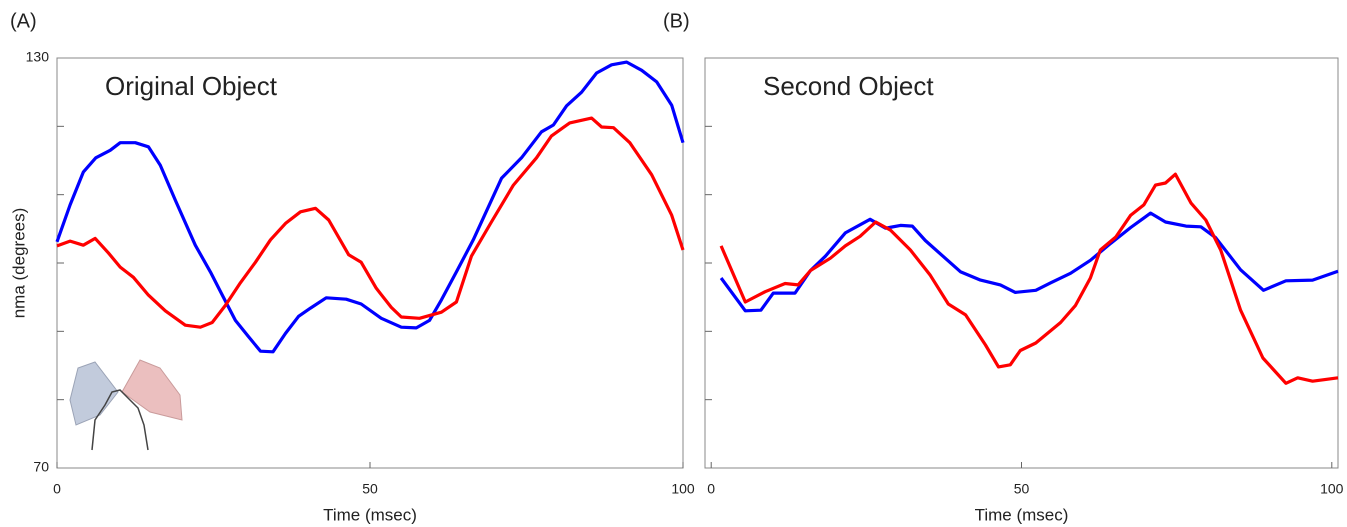 This screenshot has height=527, width=1347. Describe the element at coordinates (152, 390) in the screenshot. I see `icon-right-fan` at that location.